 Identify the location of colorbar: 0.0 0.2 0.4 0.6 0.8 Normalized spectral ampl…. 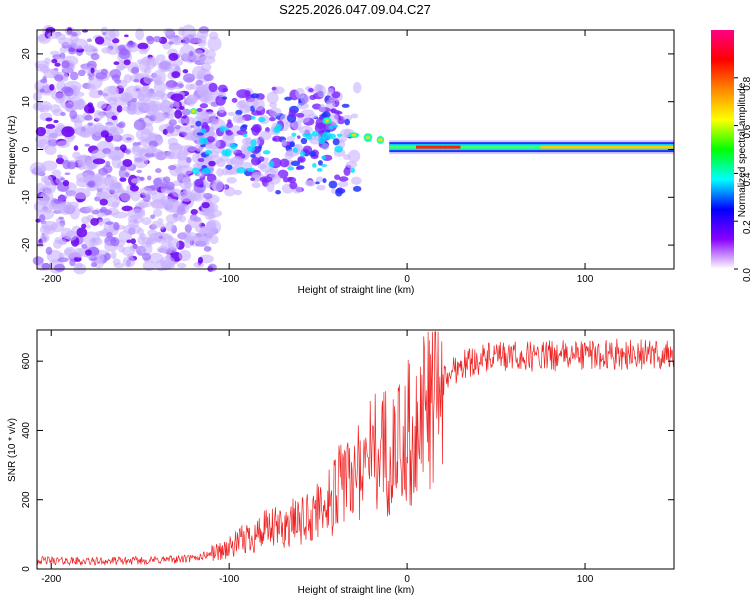
(730, 156).